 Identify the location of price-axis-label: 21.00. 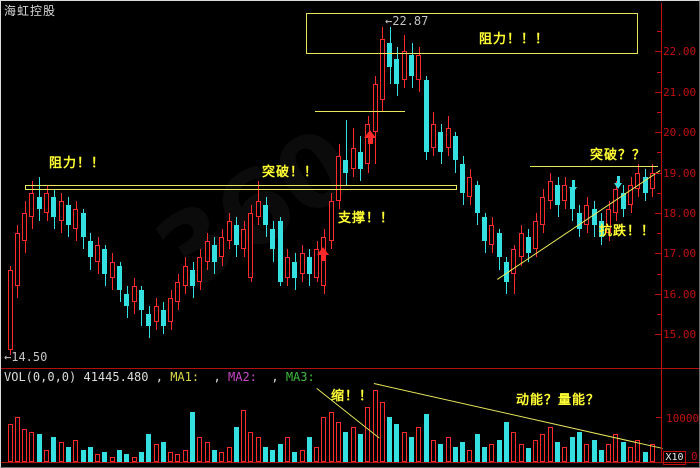
(680, 92).